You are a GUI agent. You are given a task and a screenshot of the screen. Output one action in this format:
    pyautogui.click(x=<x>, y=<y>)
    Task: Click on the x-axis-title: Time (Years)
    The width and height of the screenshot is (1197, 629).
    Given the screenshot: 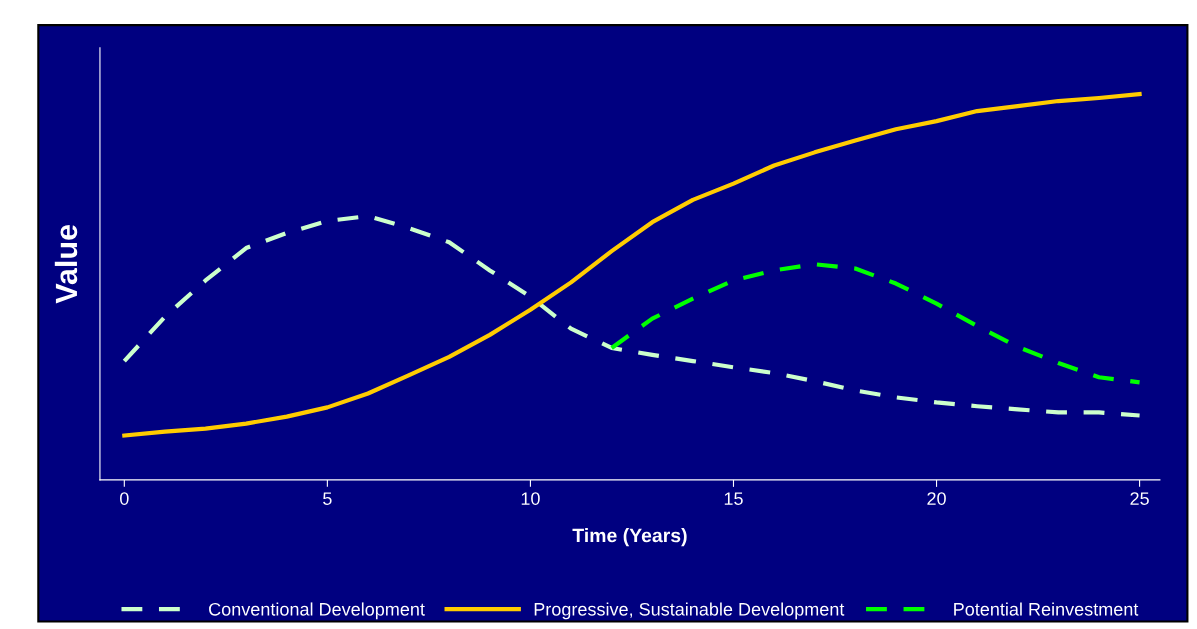 What is the action you would take?
    pyautogui.click(x=629, y=537)
    